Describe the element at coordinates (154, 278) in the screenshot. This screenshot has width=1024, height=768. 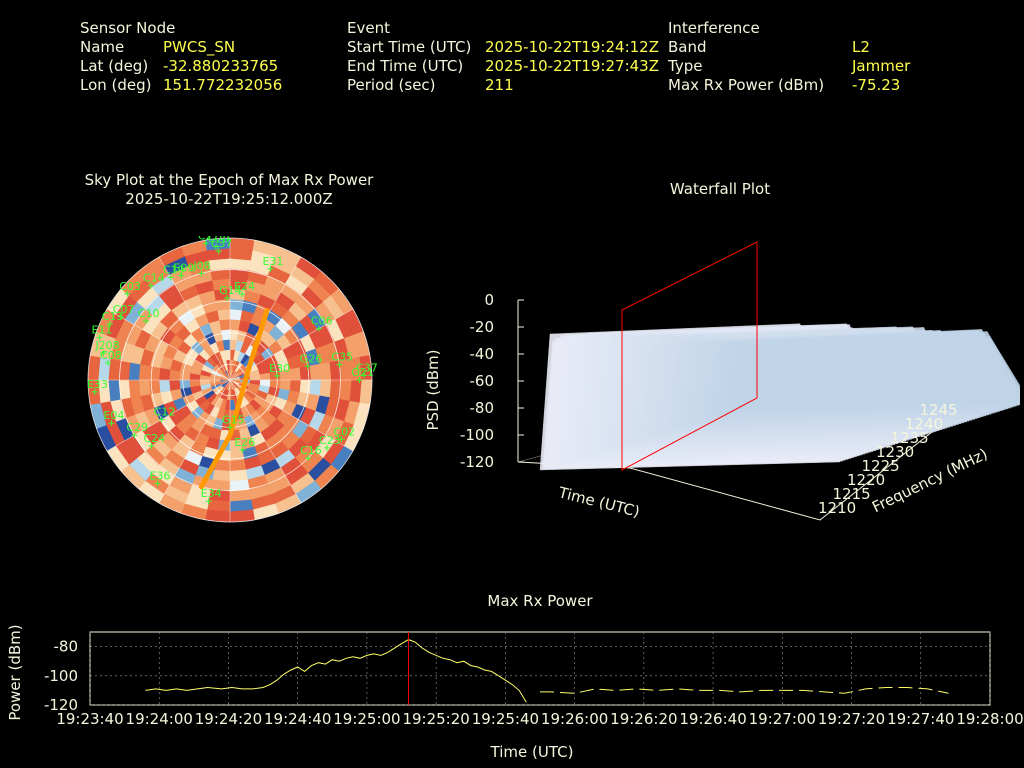
I see `satellite-label: C14` at that location.